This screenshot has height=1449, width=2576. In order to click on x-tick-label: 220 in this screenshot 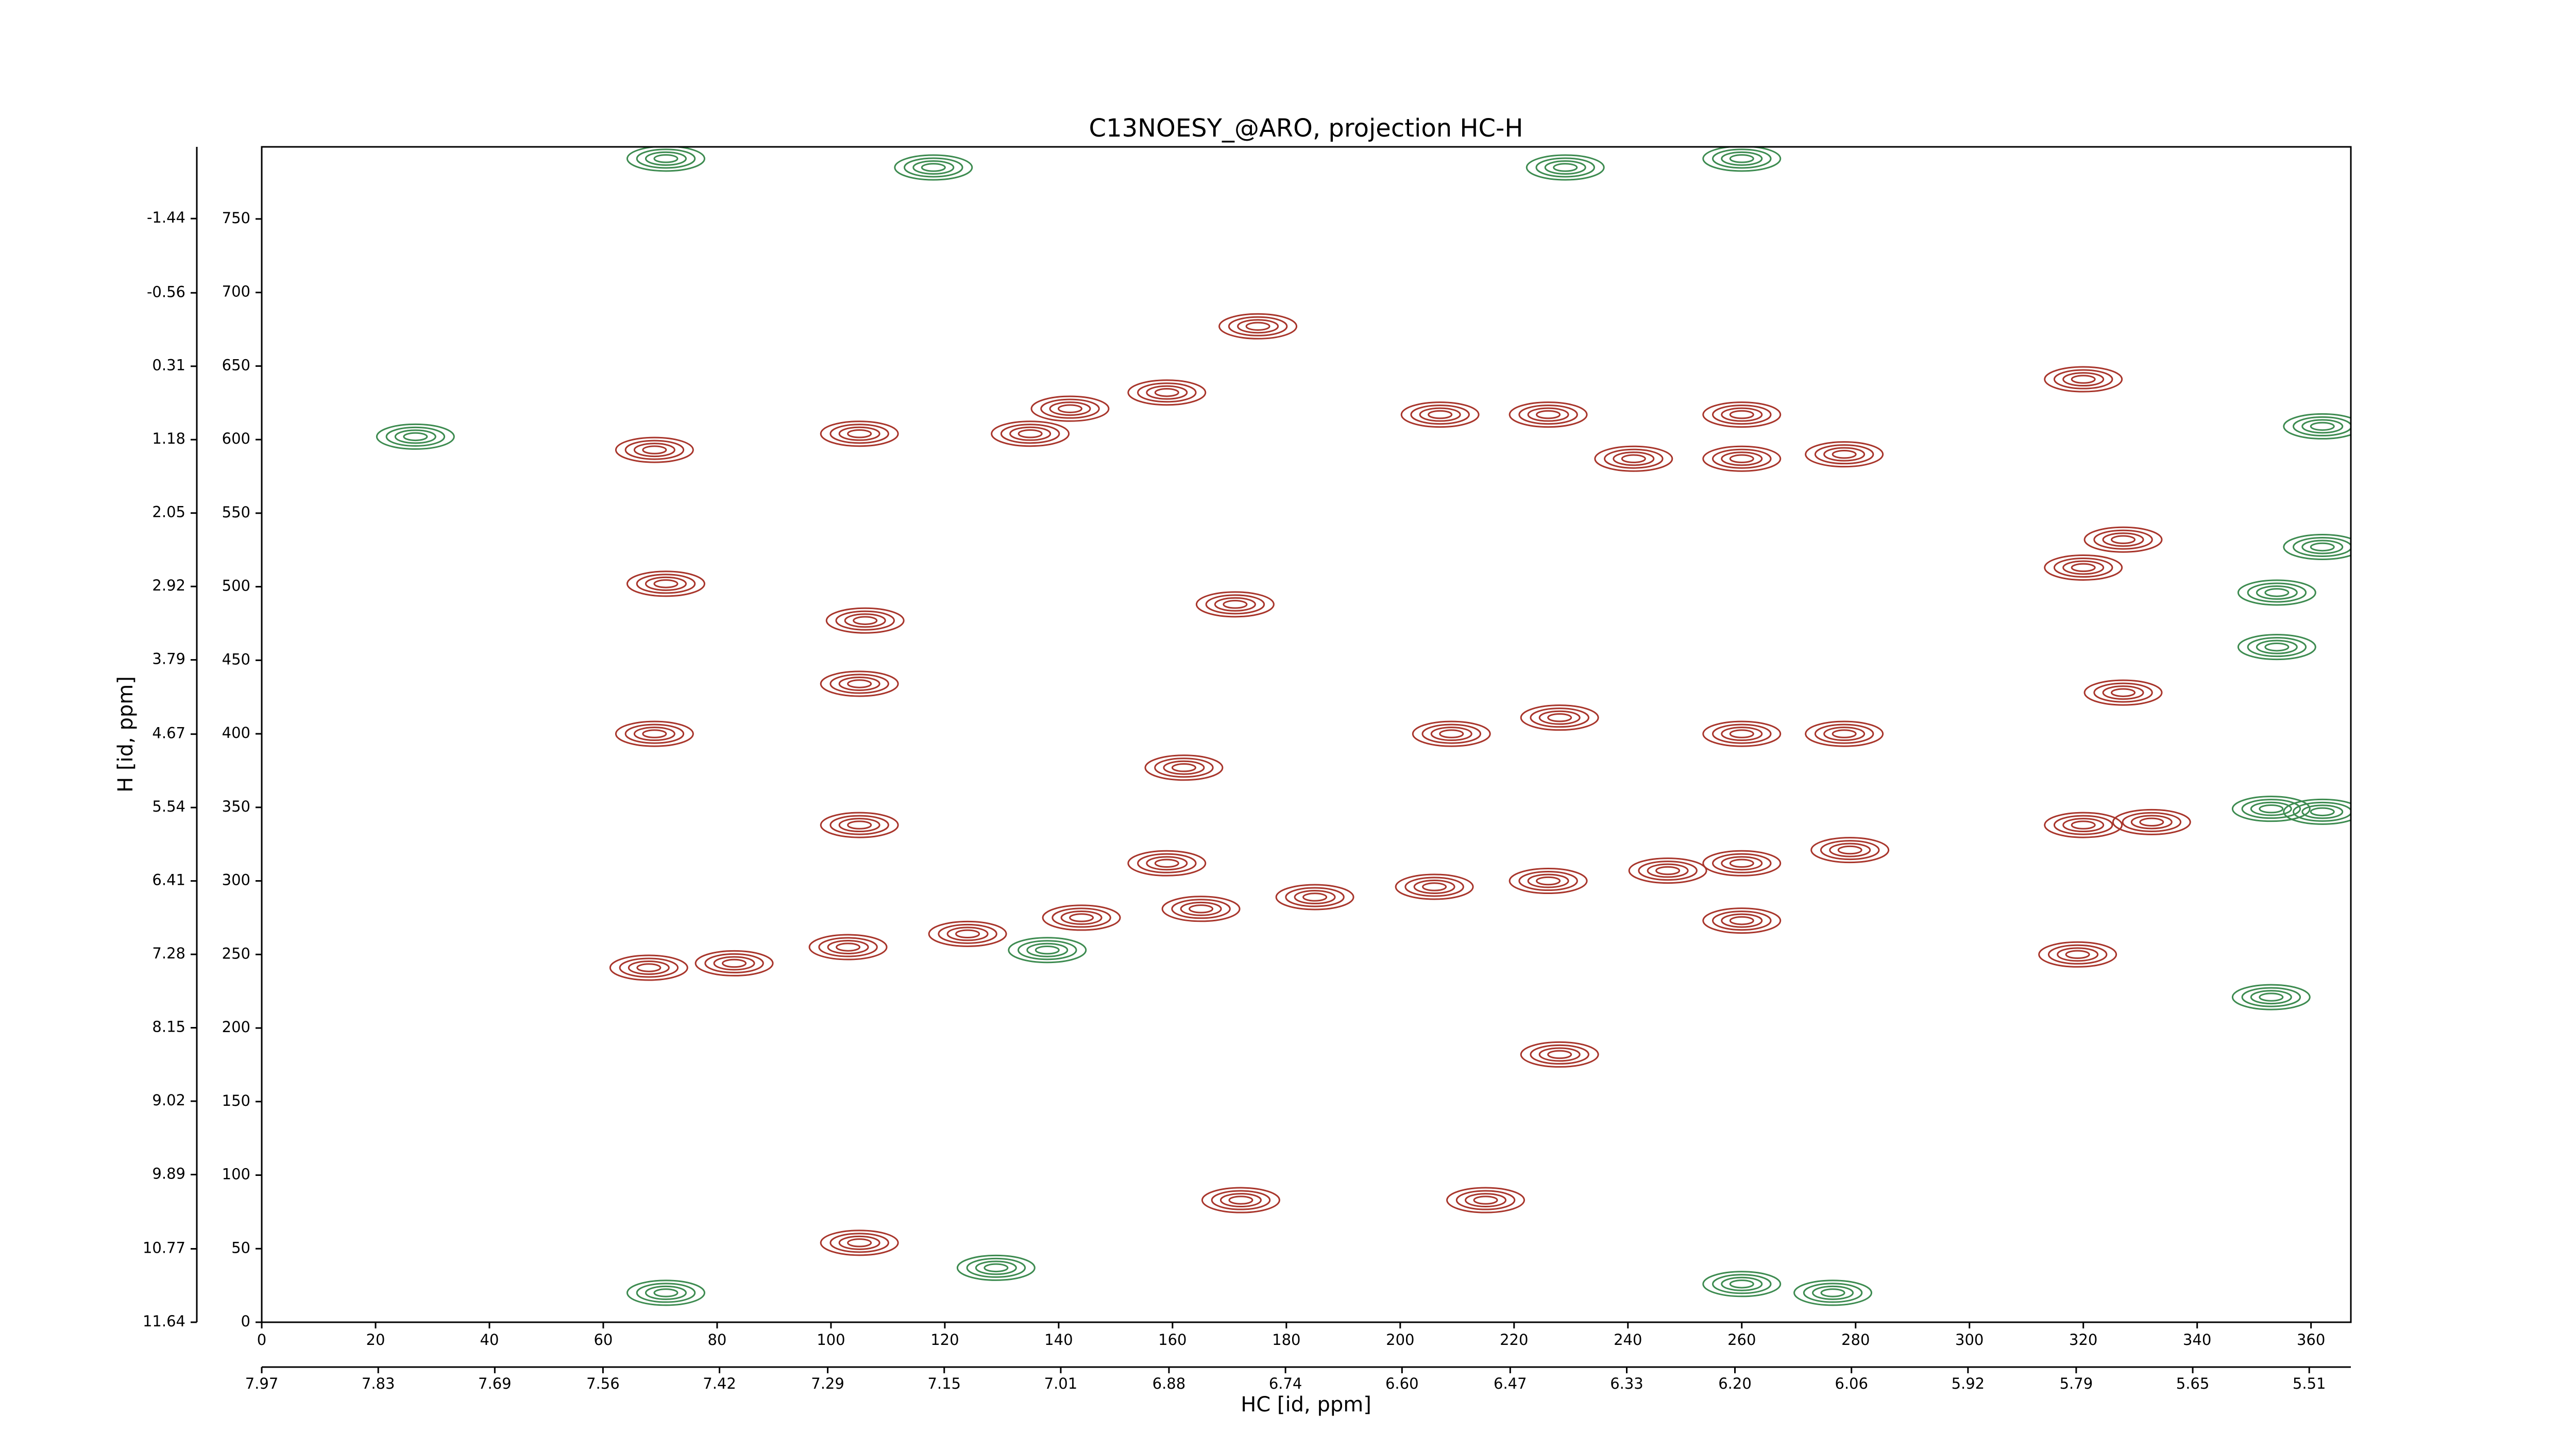, I will do `click(1514, 1340)`.